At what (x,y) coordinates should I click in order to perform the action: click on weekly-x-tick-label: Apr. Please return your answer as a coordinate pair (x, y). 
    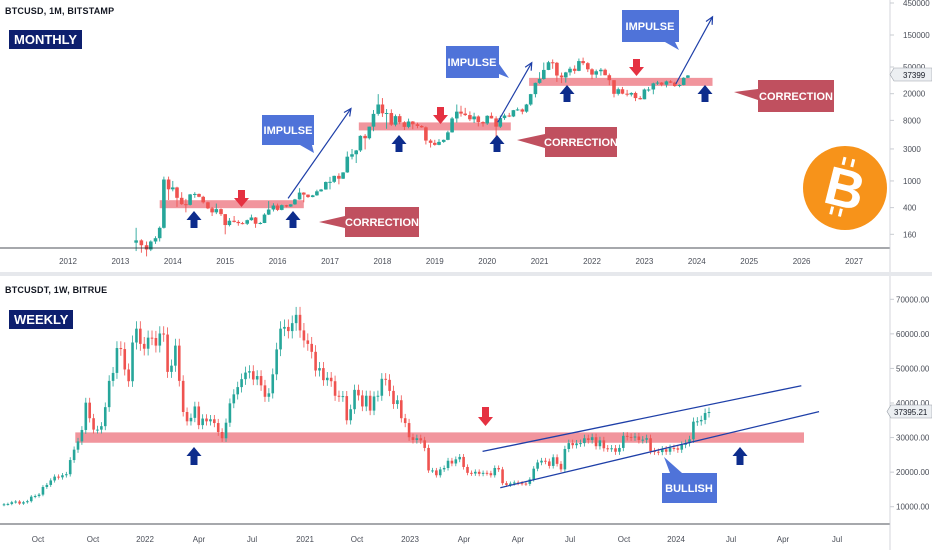
    Looking at the image, I should click on (199, 539).